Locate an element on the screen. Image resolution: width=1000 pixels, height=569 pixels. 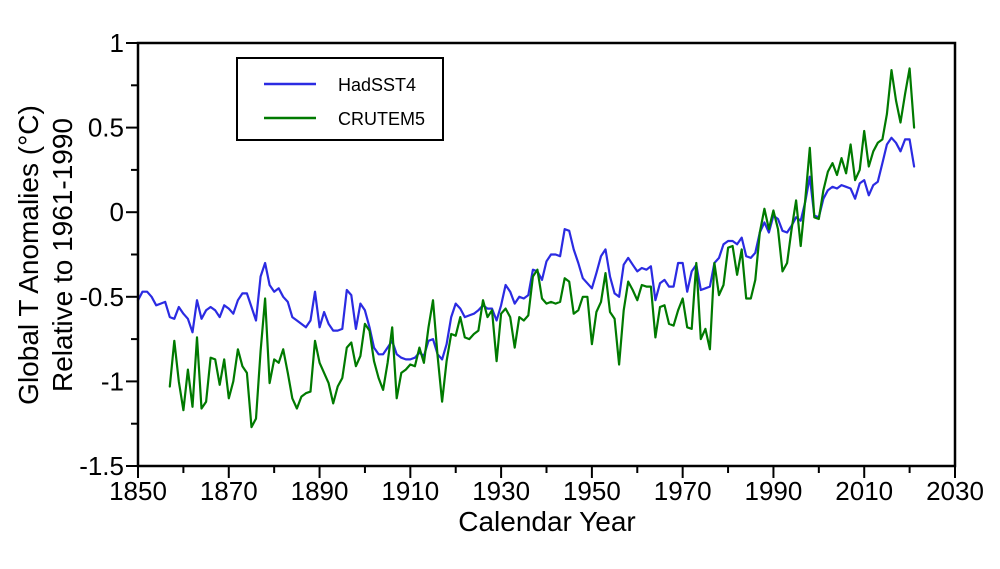
y-tick-label: -1 is located at coordinates (112, 381).